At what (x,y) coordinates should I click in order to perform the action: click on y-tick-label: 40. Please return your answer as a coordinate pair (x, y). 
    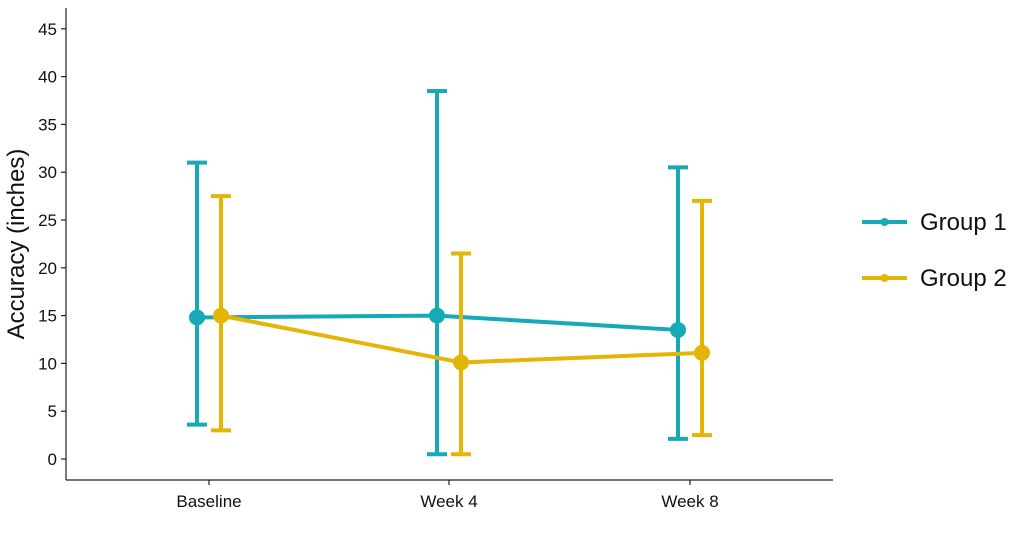
    Looking at the image, I should click on (47, 77).